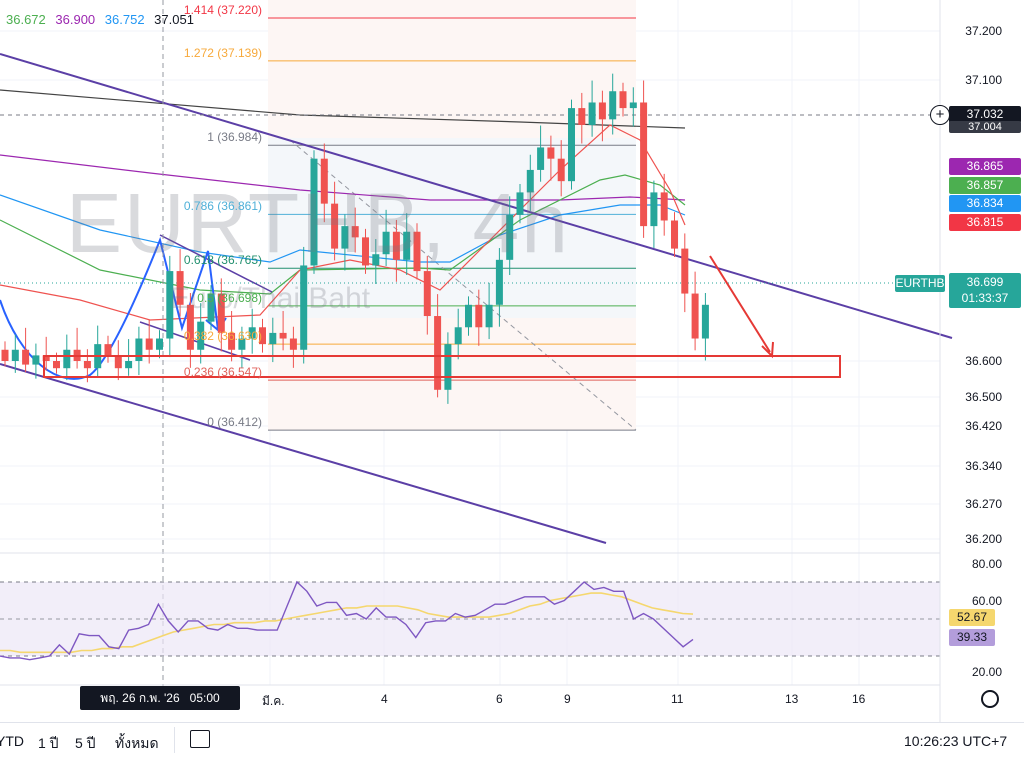 Image resolution: width=1024 pixels, height=761 pixels. I want to click on support-zone, so click(442, 366).